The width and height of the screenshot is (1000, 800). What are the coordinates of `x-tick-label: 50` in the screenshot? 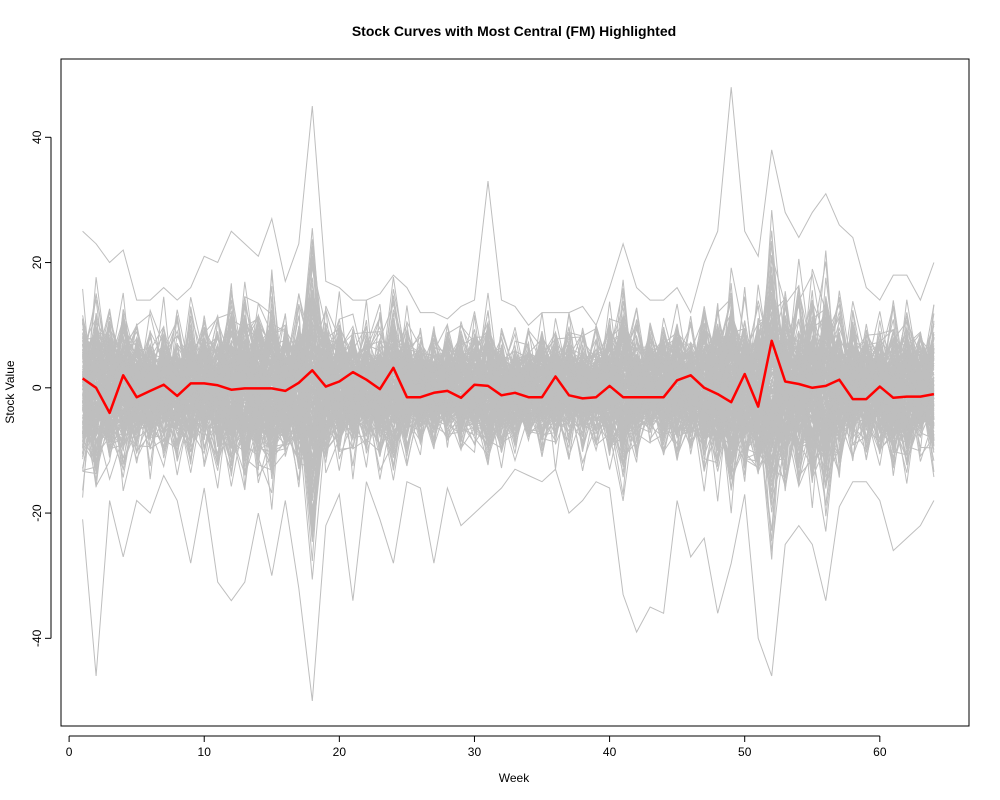 It's located at (745, 752).